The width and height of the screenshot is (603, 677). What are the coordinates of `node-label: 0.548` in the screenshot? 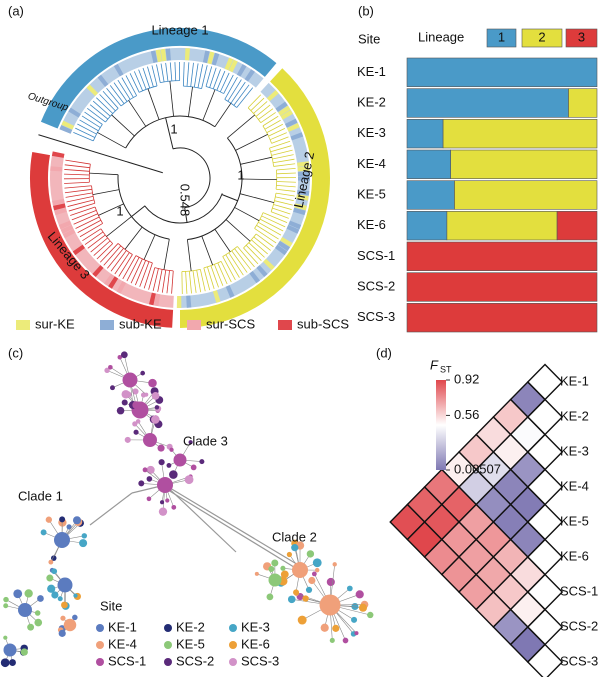 It's located at (185, 200).